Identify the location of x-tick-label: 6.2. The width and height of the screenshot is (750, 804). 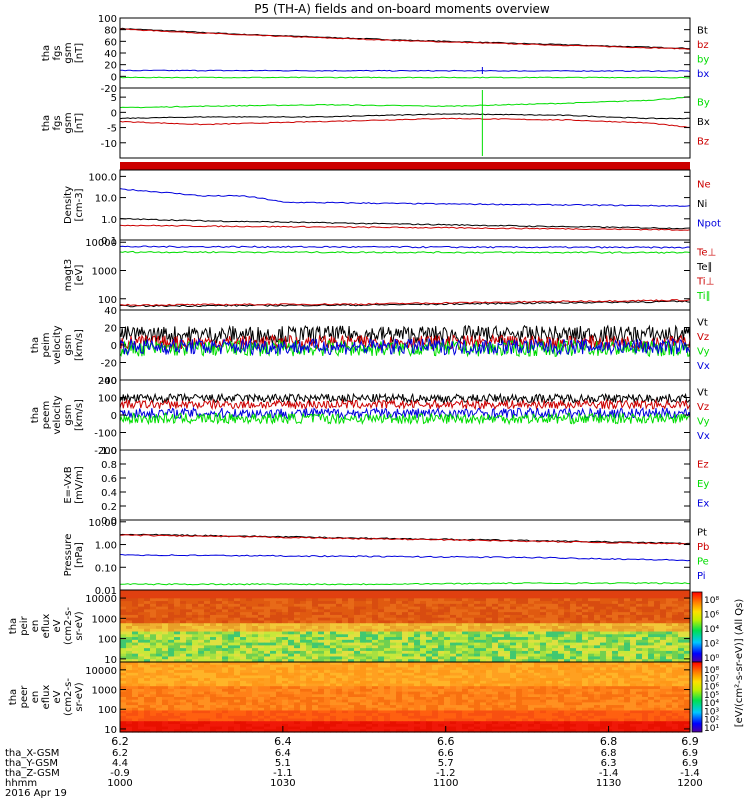
(120, 741).